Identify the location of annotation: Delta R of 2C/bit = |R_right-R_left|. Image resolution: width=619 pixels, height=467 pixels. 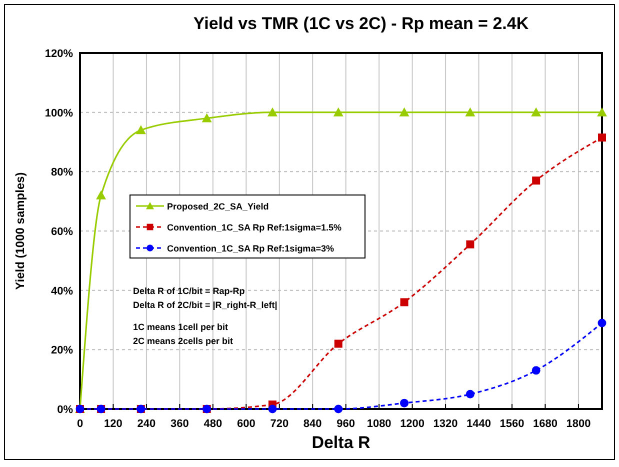
(205, 305).